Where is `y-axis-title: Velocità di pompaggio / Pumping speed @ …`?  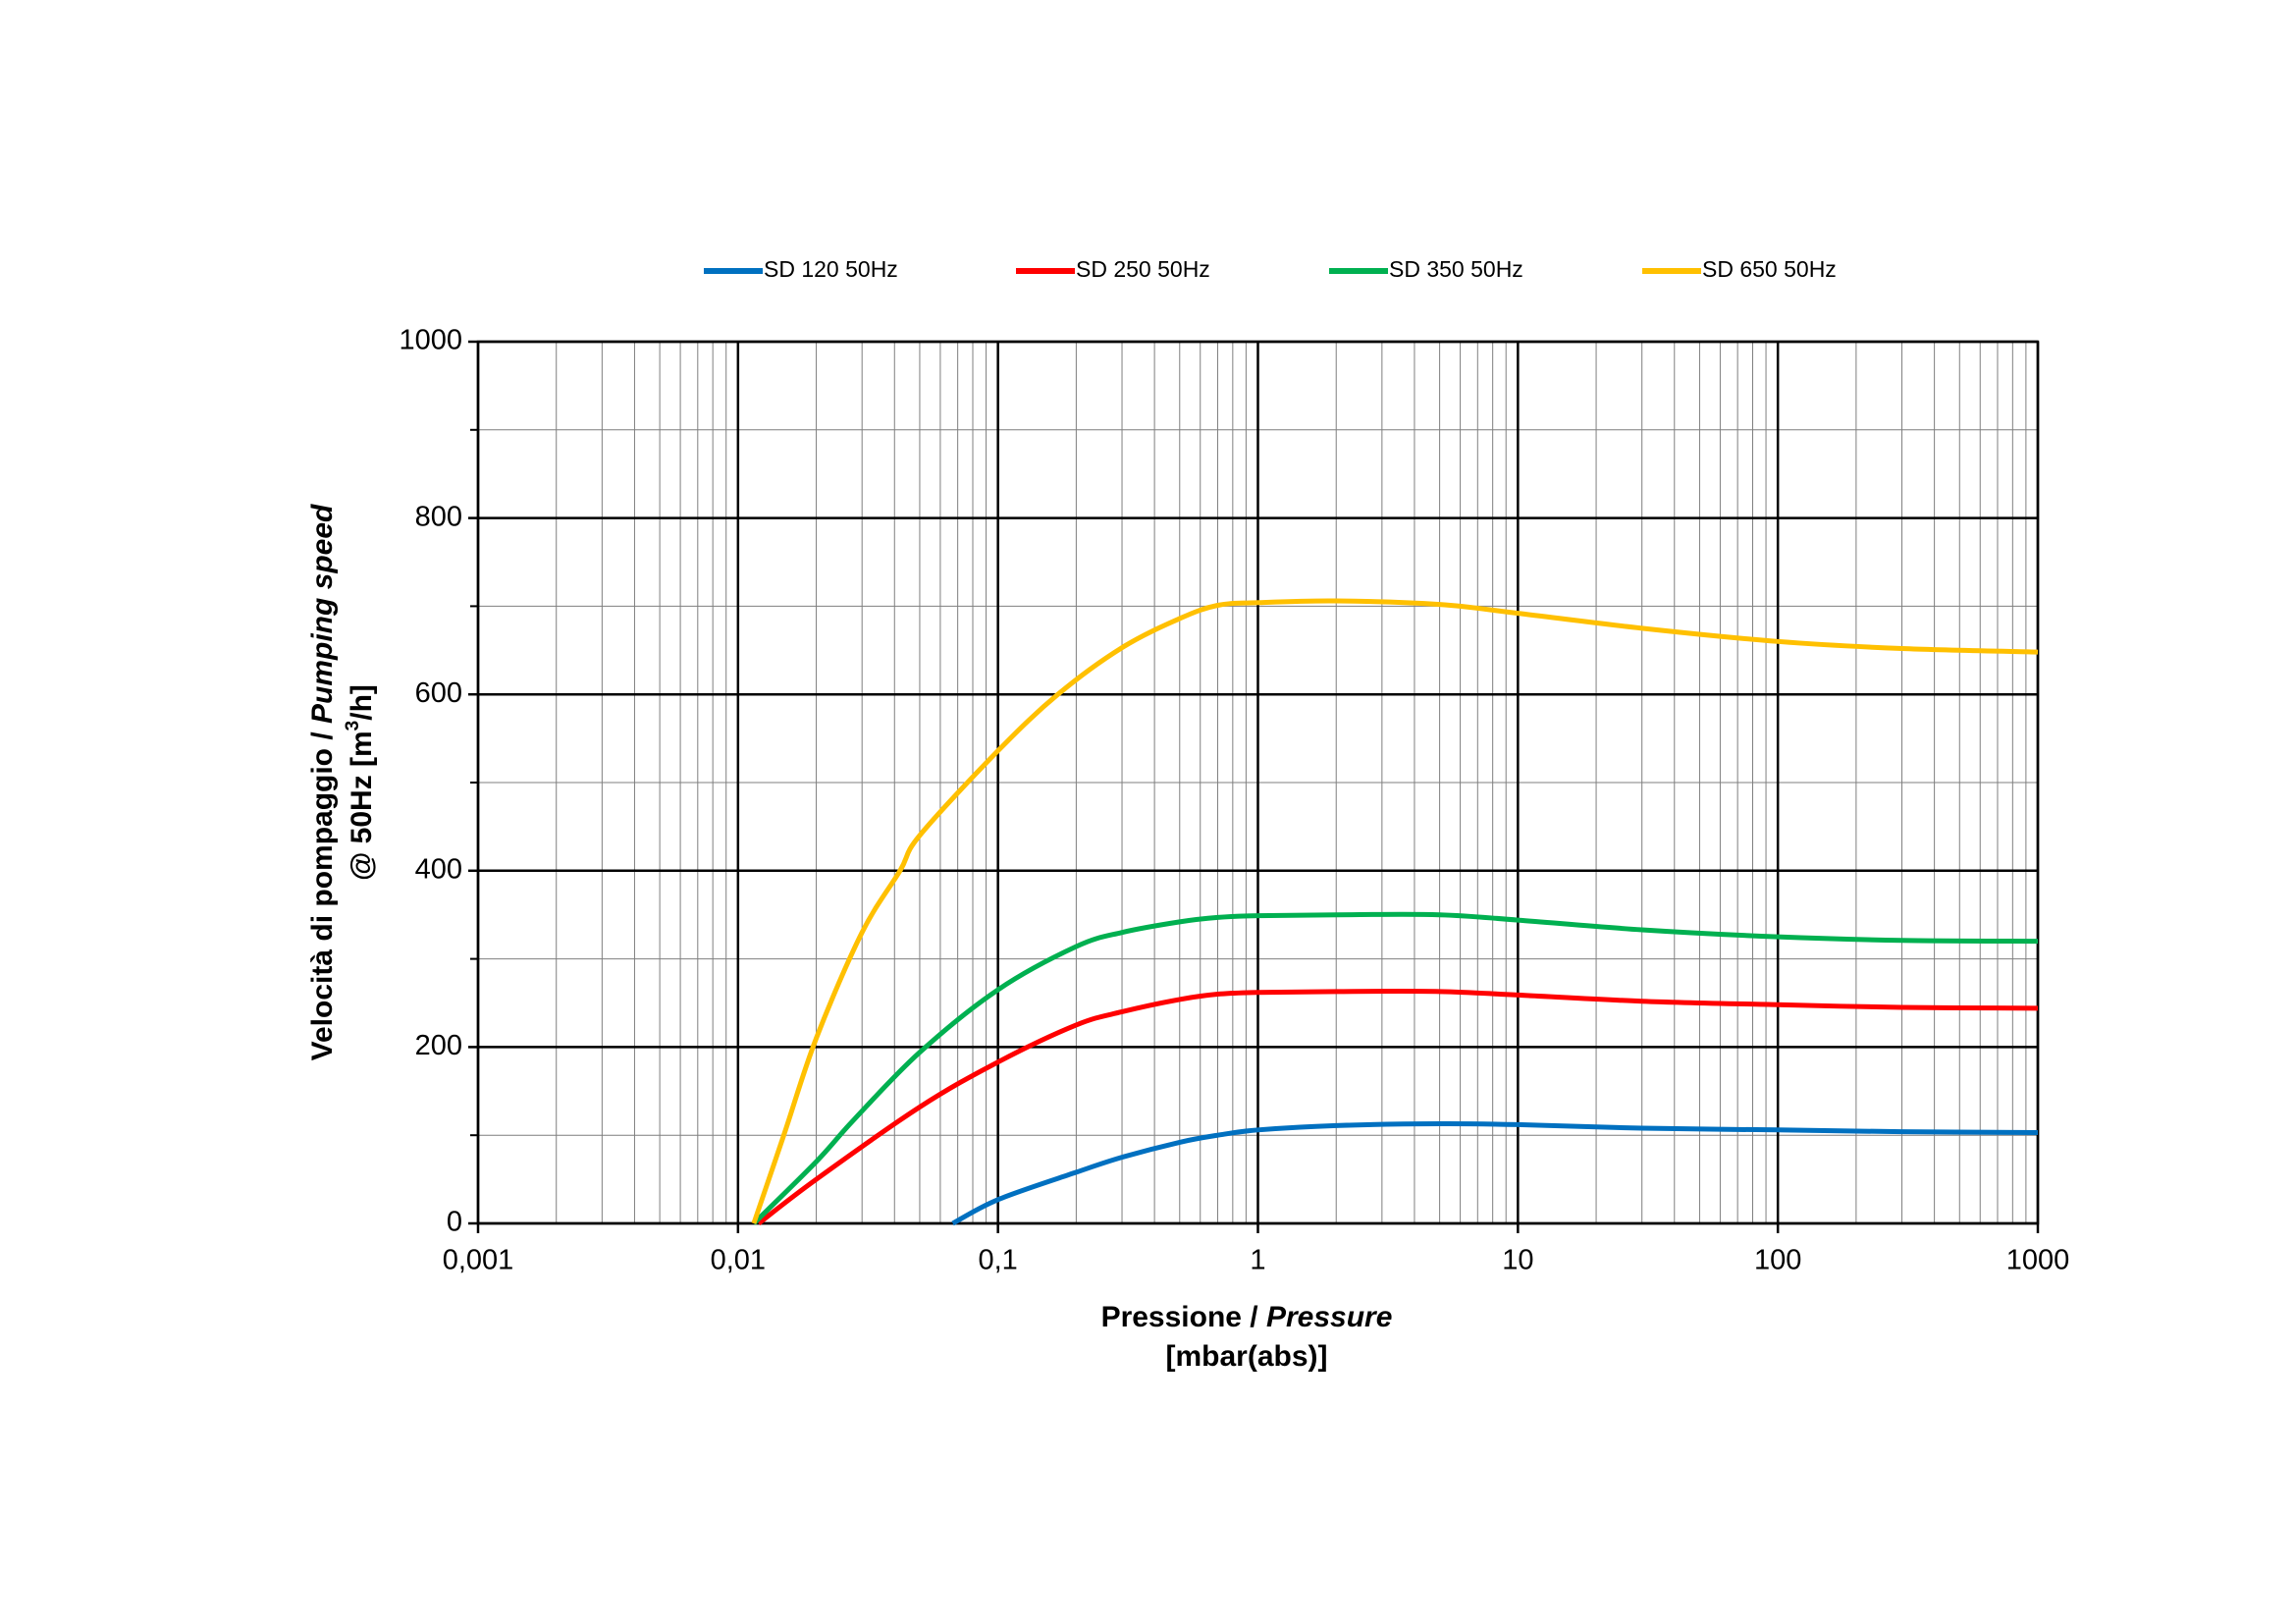
y-axis-title: Velocità di pompaggio / Pumping speed @ … is located at coordinates (342, 782).